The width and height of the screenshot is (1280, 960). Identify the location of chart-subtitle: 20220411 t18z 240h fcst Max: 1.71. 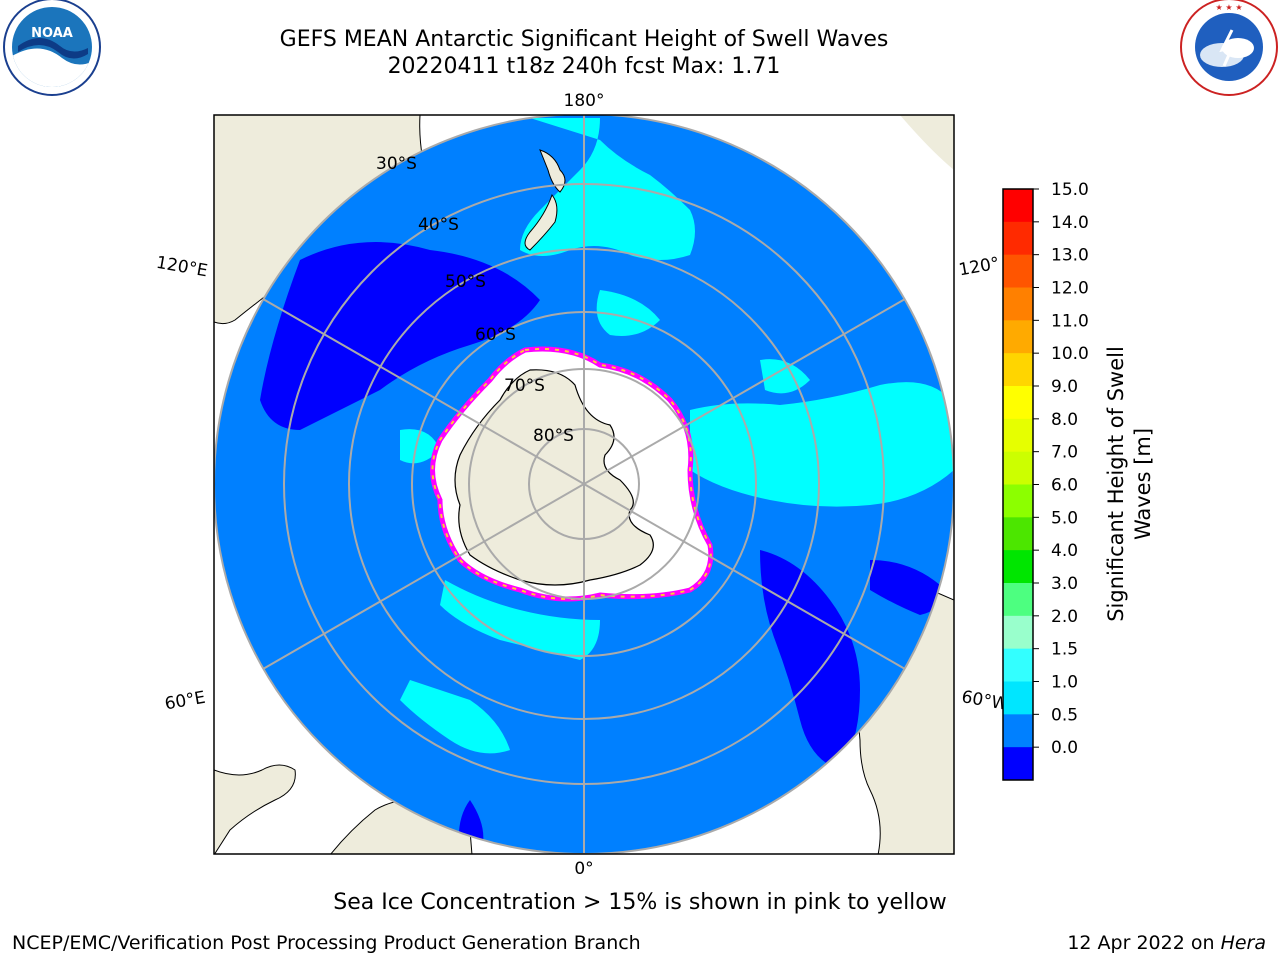
(584, 66).